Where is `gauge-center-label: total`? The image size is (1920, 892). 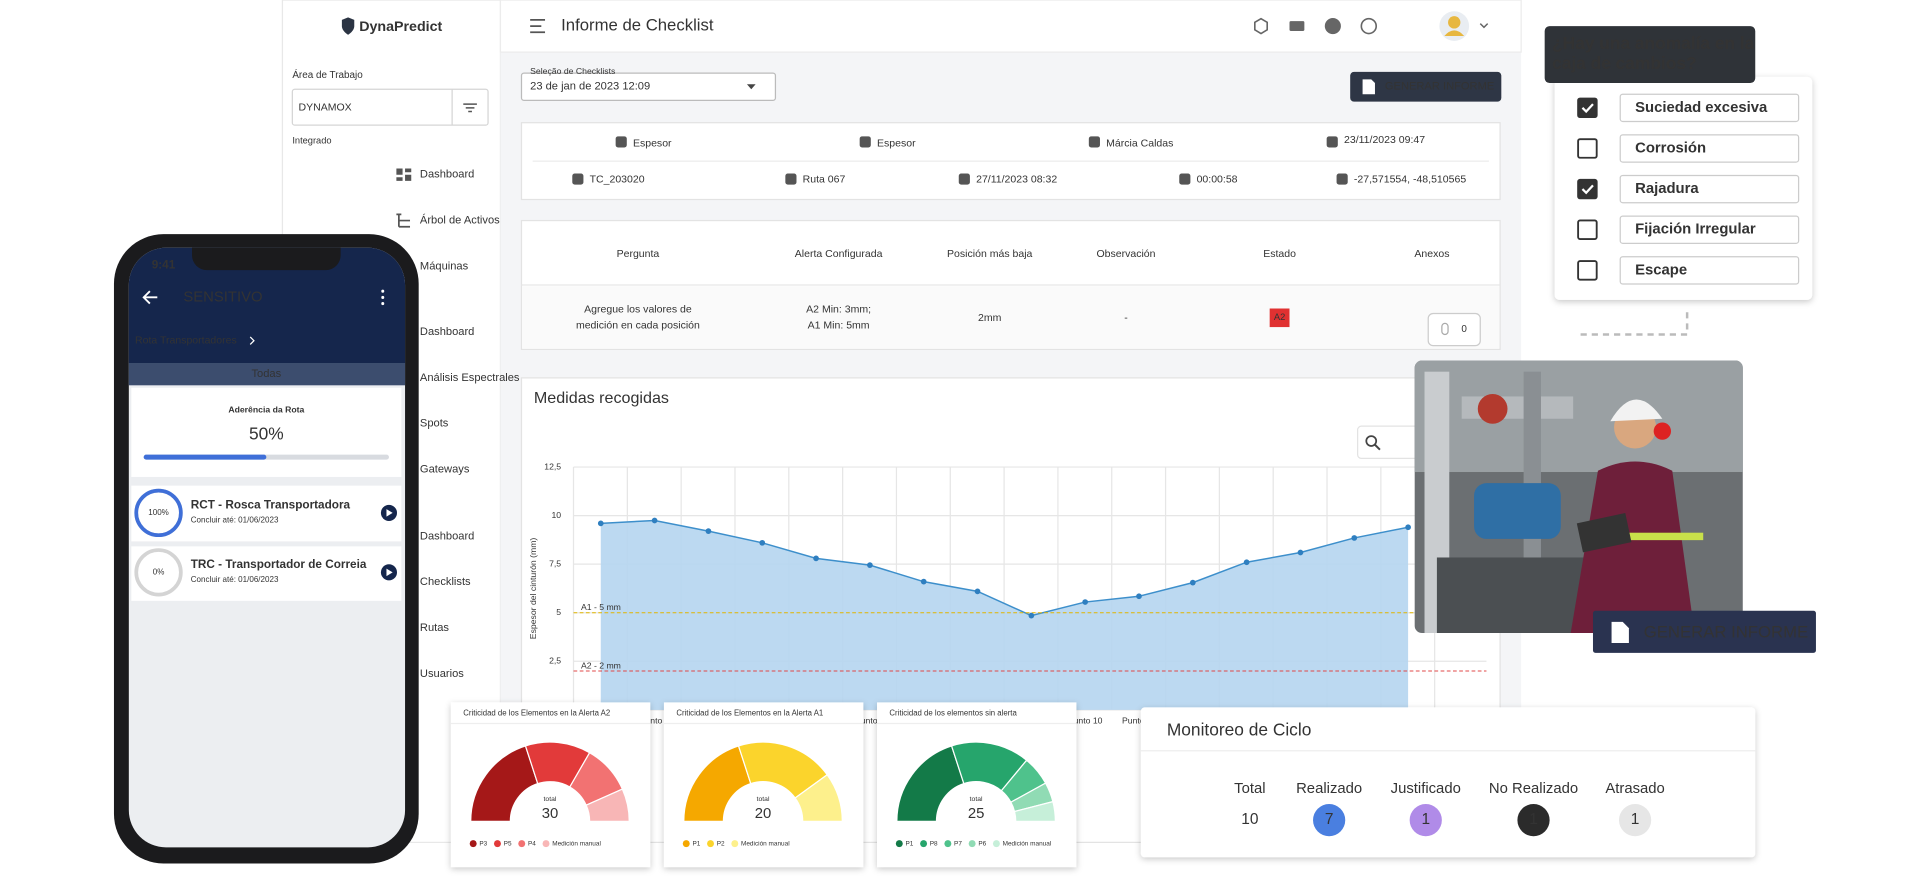
gauge-center-label: total is located at coordinates (550, 799).